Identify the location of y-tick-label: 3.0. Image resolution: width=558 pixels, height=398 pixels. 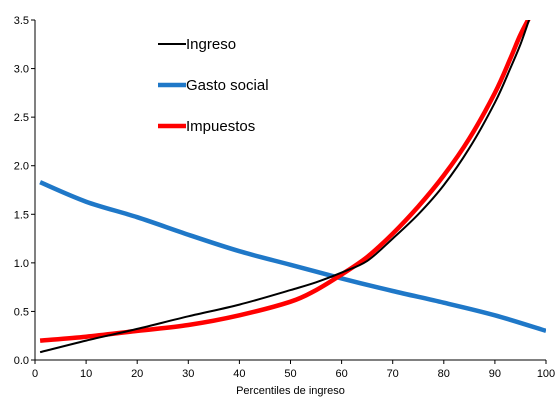
(21, 70).